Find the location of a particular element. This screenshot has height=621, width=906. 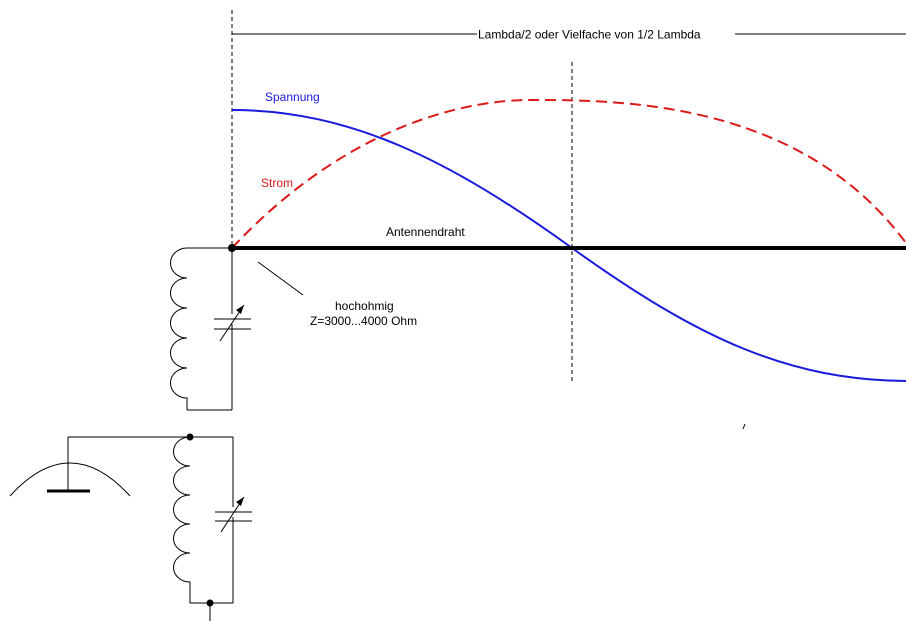

lower-tank-circuit is located at coordinates (213, 527).